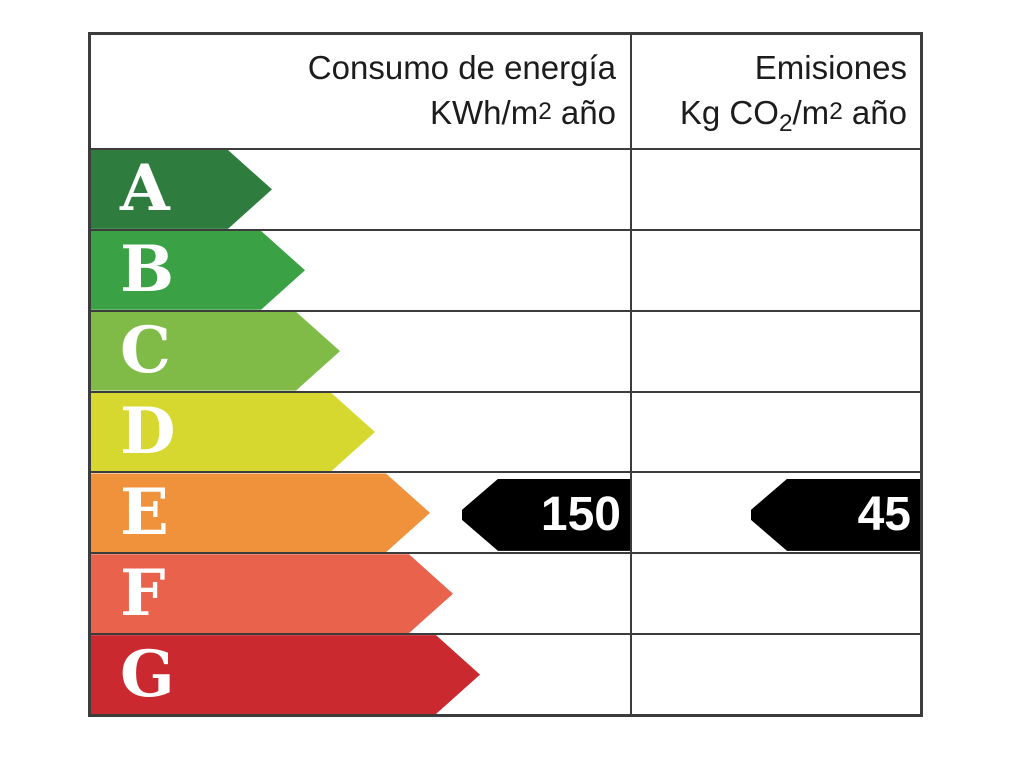  What do you see at coordinates (835, 514) in the screenshot?
I see `emissions-value-arrow: 45` at bounding box center [835, 514].